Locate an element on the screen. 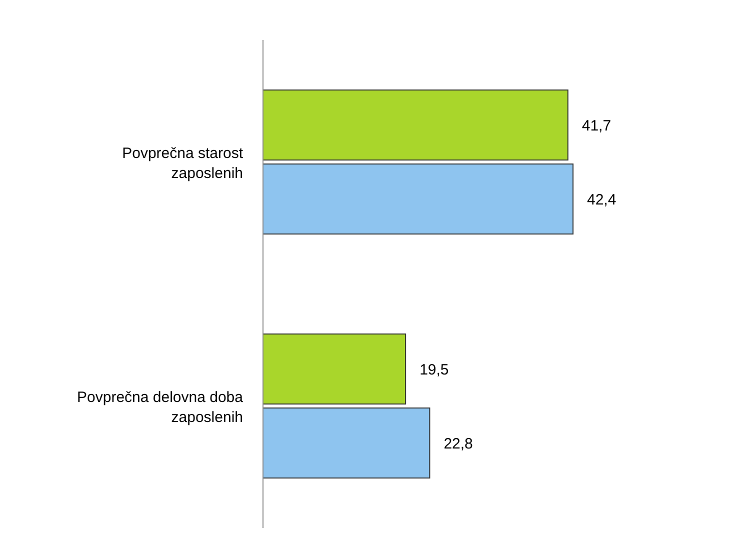 Image resolution: width=731 pixels, height=552 pixels. data-label: 19,5 is located at coordinates (434, 369).